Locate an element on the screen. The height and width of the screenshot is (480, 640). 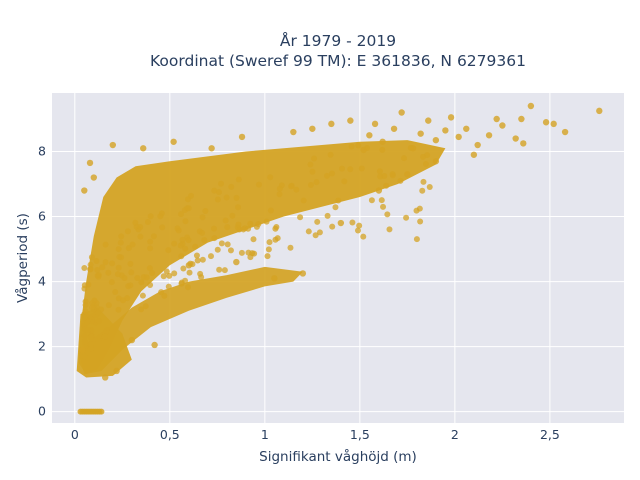
chart-title-line-1: År 1979 - 2019 is located at coordinates (338, 40).